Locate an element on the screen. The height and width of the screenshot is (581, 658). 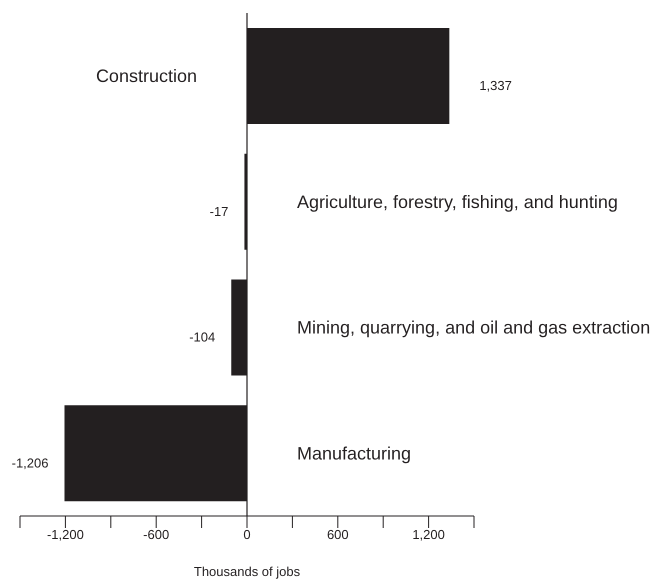
data-label: -104 is located at coordinates (202, 337).